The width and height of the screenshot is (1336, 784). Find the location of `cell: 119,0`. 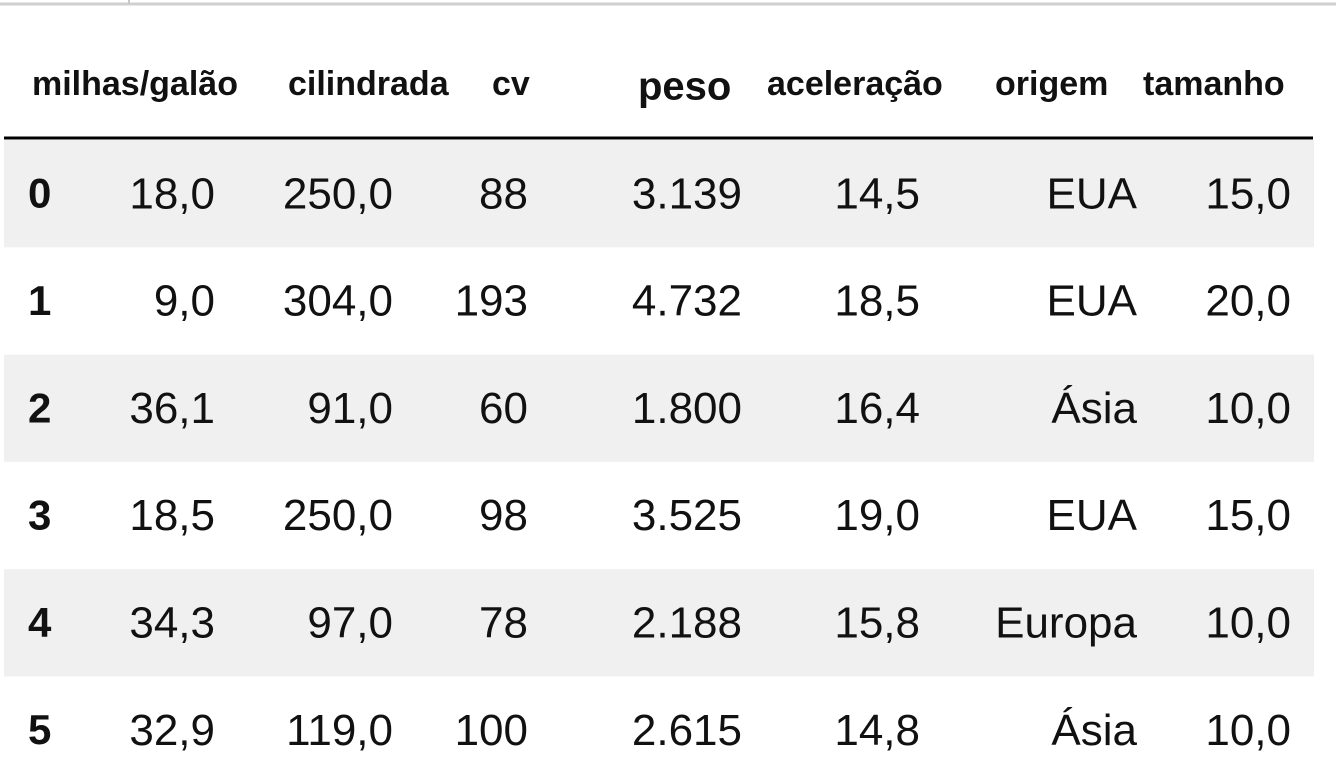

cell: 119,0 is located at coordinates (339, 730).